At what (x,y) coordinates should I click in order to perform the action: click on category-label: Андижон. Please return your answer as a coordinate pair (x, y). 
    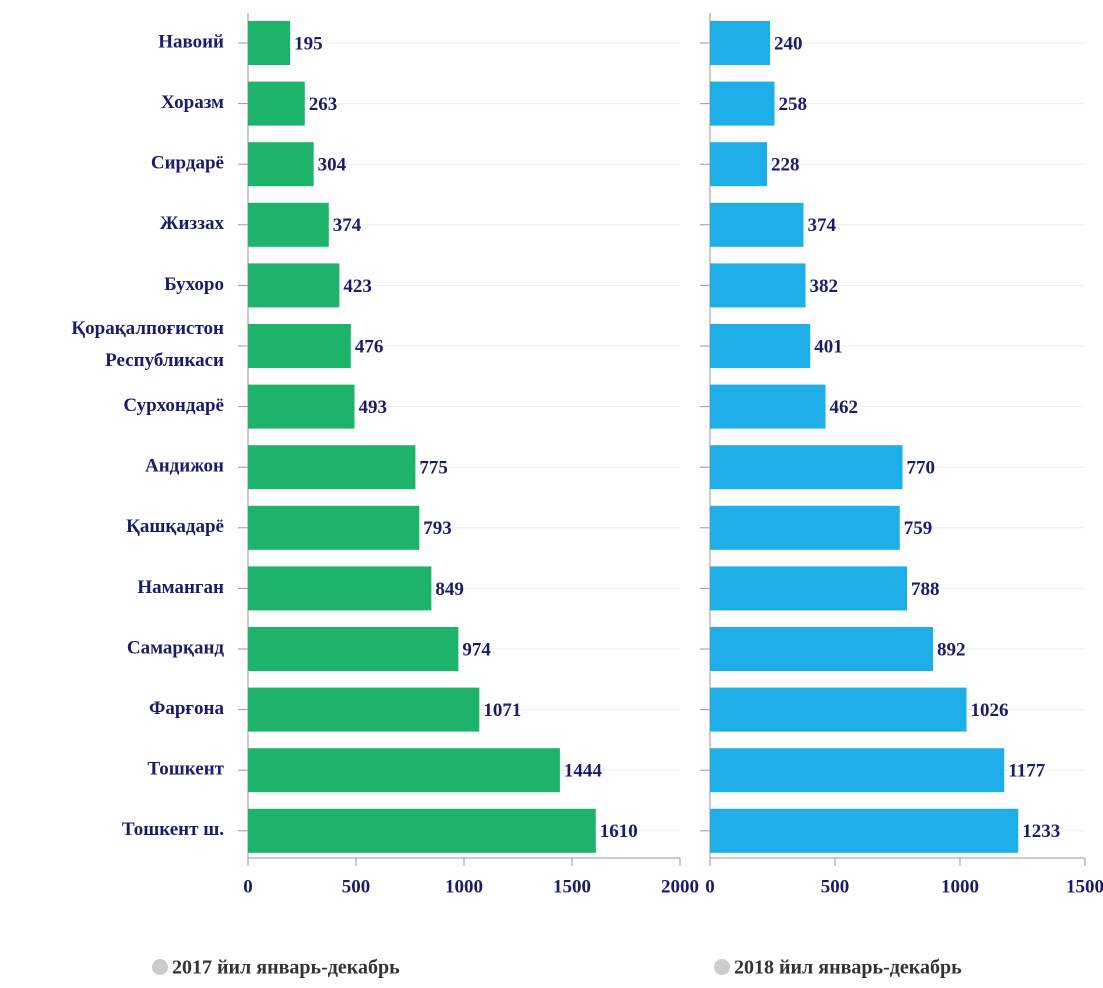
    Looking at the image, I should click on (184, 466).